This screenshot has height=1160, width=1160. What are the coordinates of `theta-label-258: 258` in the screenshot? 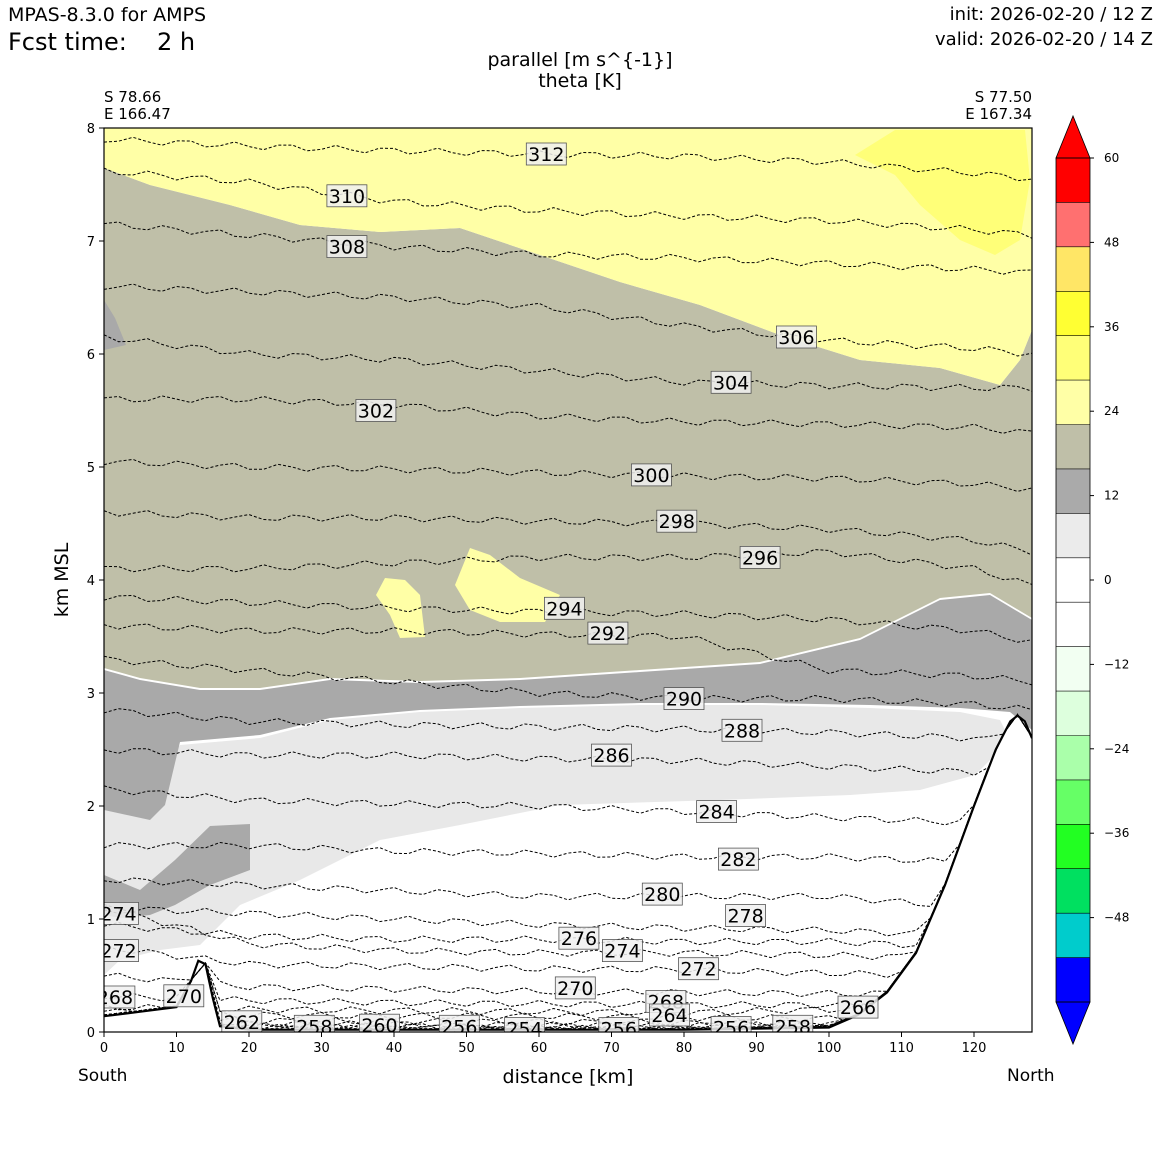 It's located at (793, 1026).